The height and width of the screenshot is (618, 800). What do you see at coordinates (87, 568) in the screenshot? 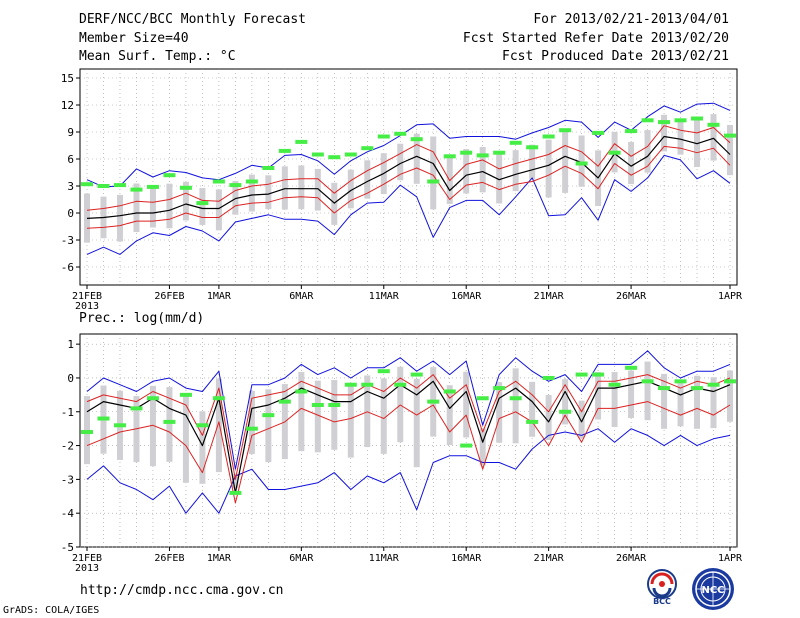
I see `prec-year-label: 2013` at bounding box center [87, 568].